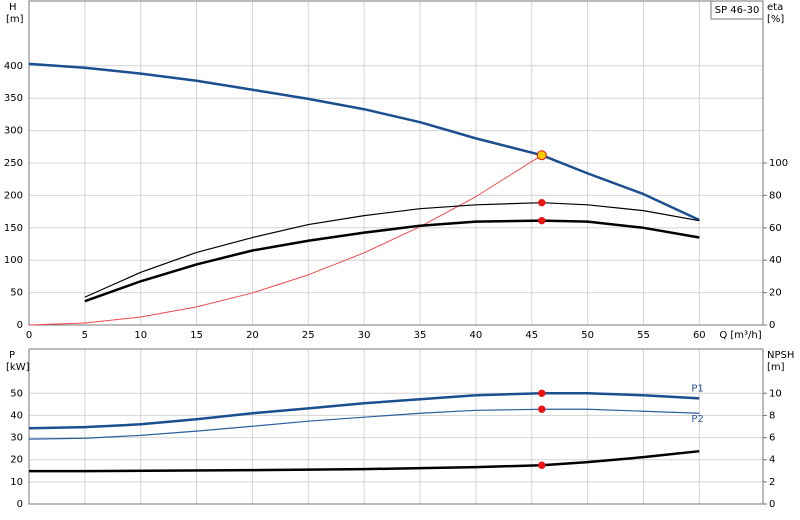 The height and width of the screenshot is (520, 800). Describe the element at coordinates (16, 482) in the screenshot. I see `y-tick-label: 10` at that location.